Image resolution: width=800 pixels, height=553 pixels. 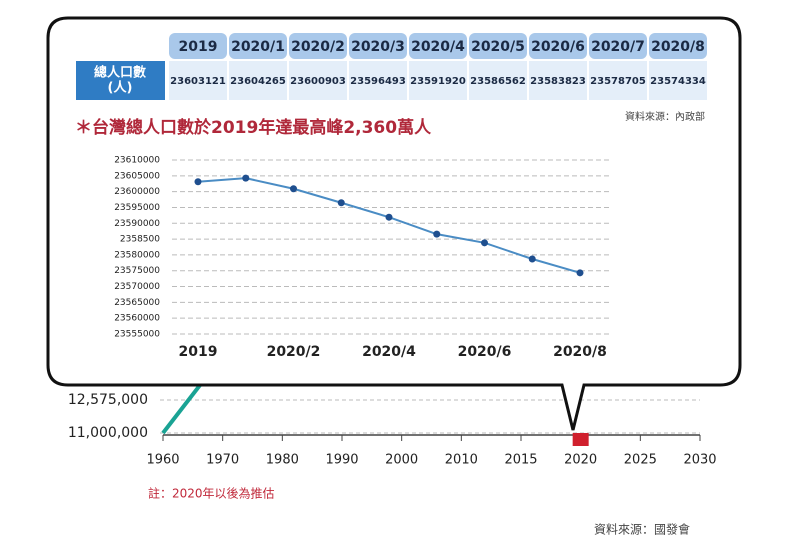 What do you see at coordinates (580, 352) in the screenshot?
I see `x-tick-label: 2020/8` at bounding box center [580, 352].